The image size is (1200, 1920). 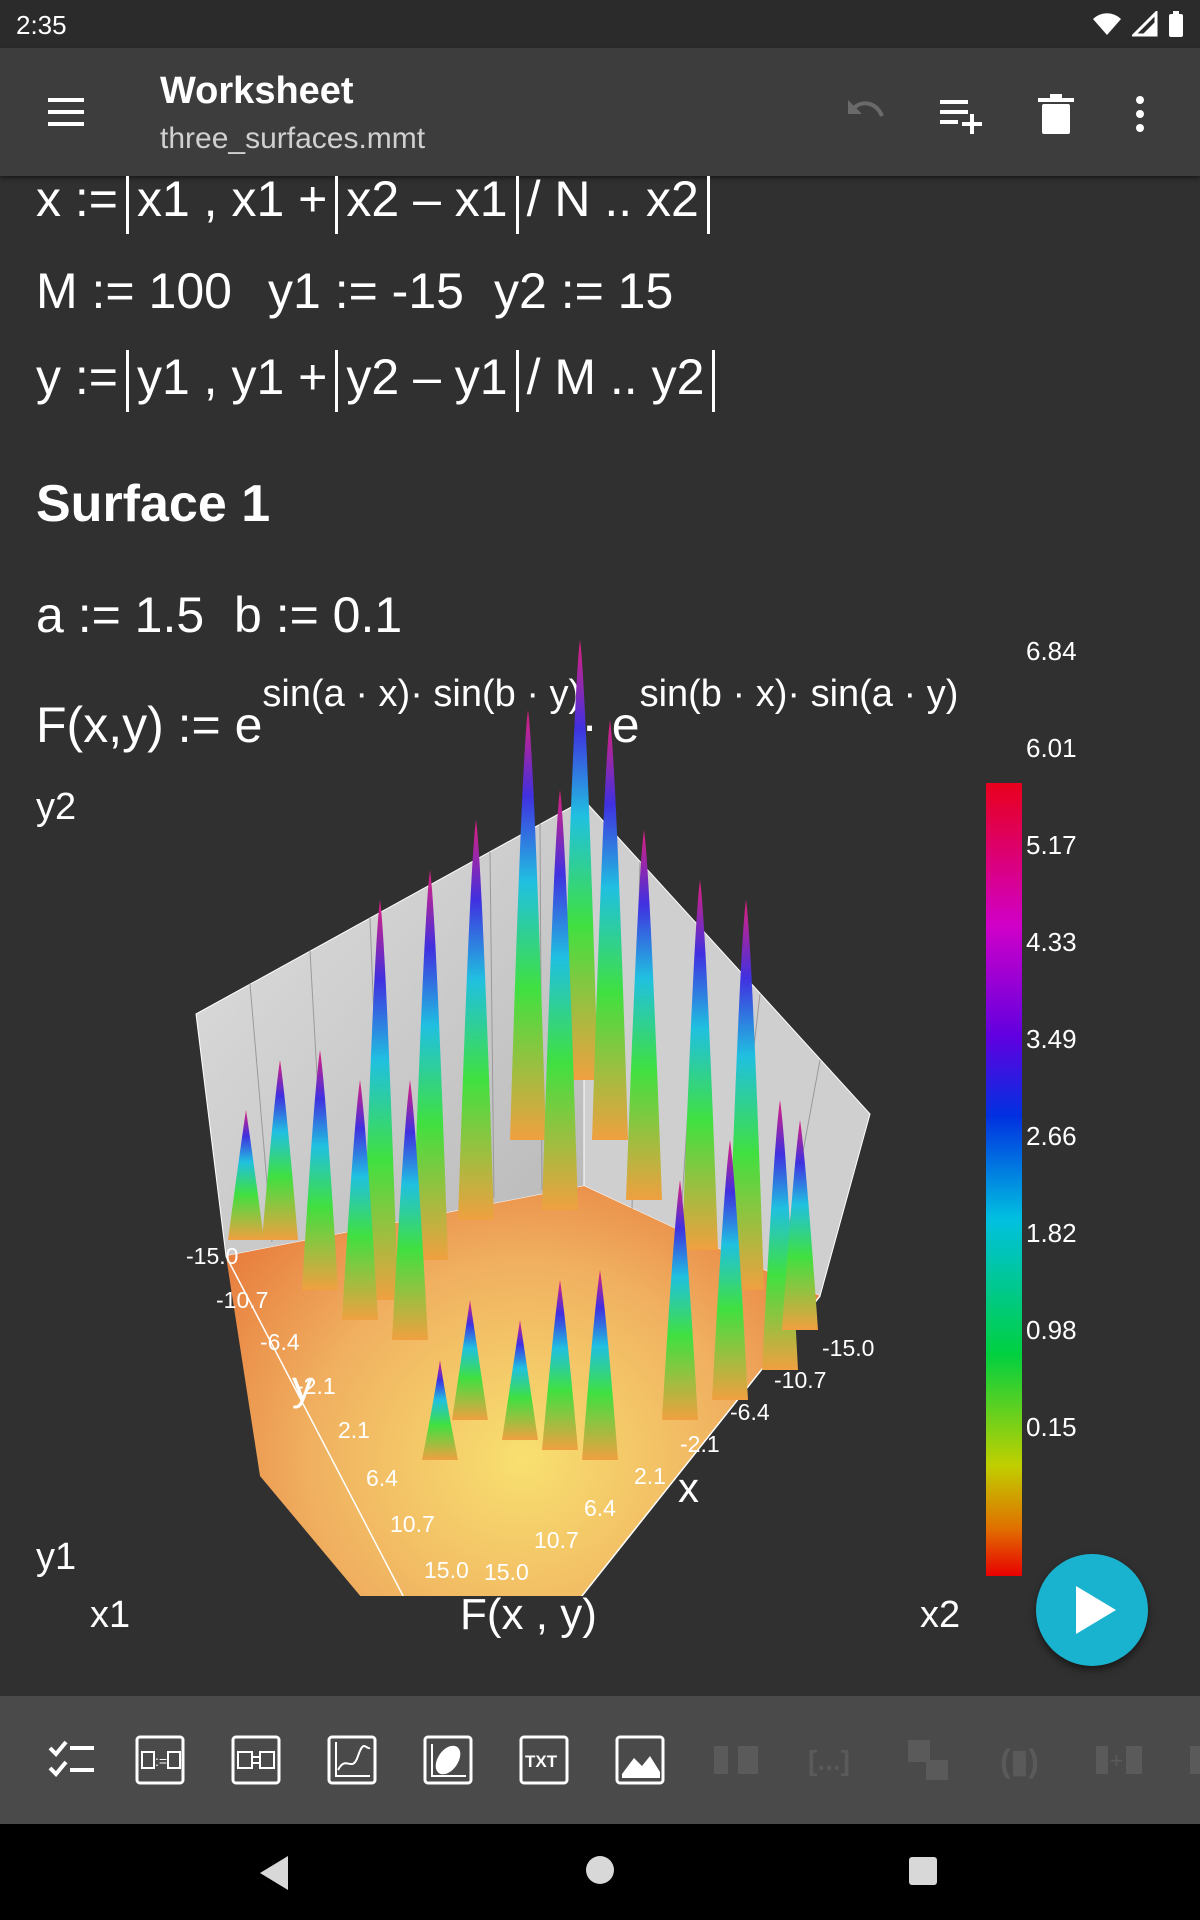 I want to click on colorbar-tick-label: 6.01, so click(x=1051, y=748).